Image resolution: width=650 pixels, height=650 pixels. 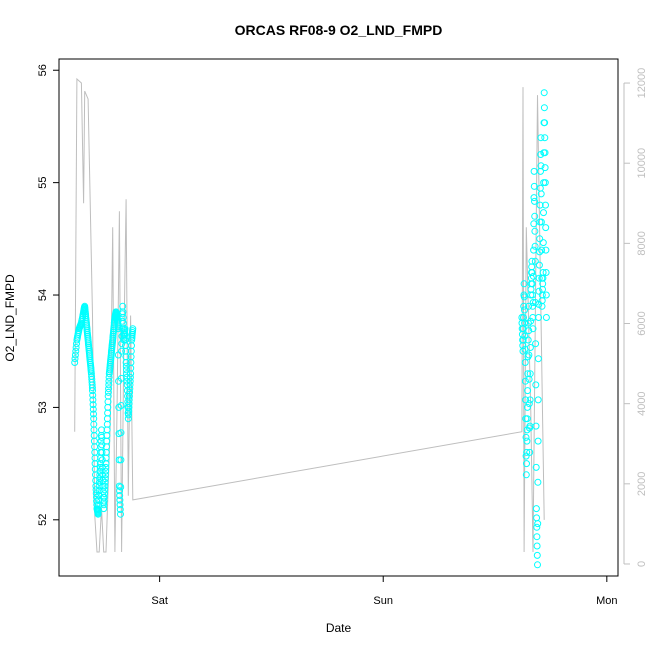 What do you see at coordinates (48, 295) in the screenshot?
I see `y-axis-left: 52 53 54 55 56` at bounding box center [48, 295].